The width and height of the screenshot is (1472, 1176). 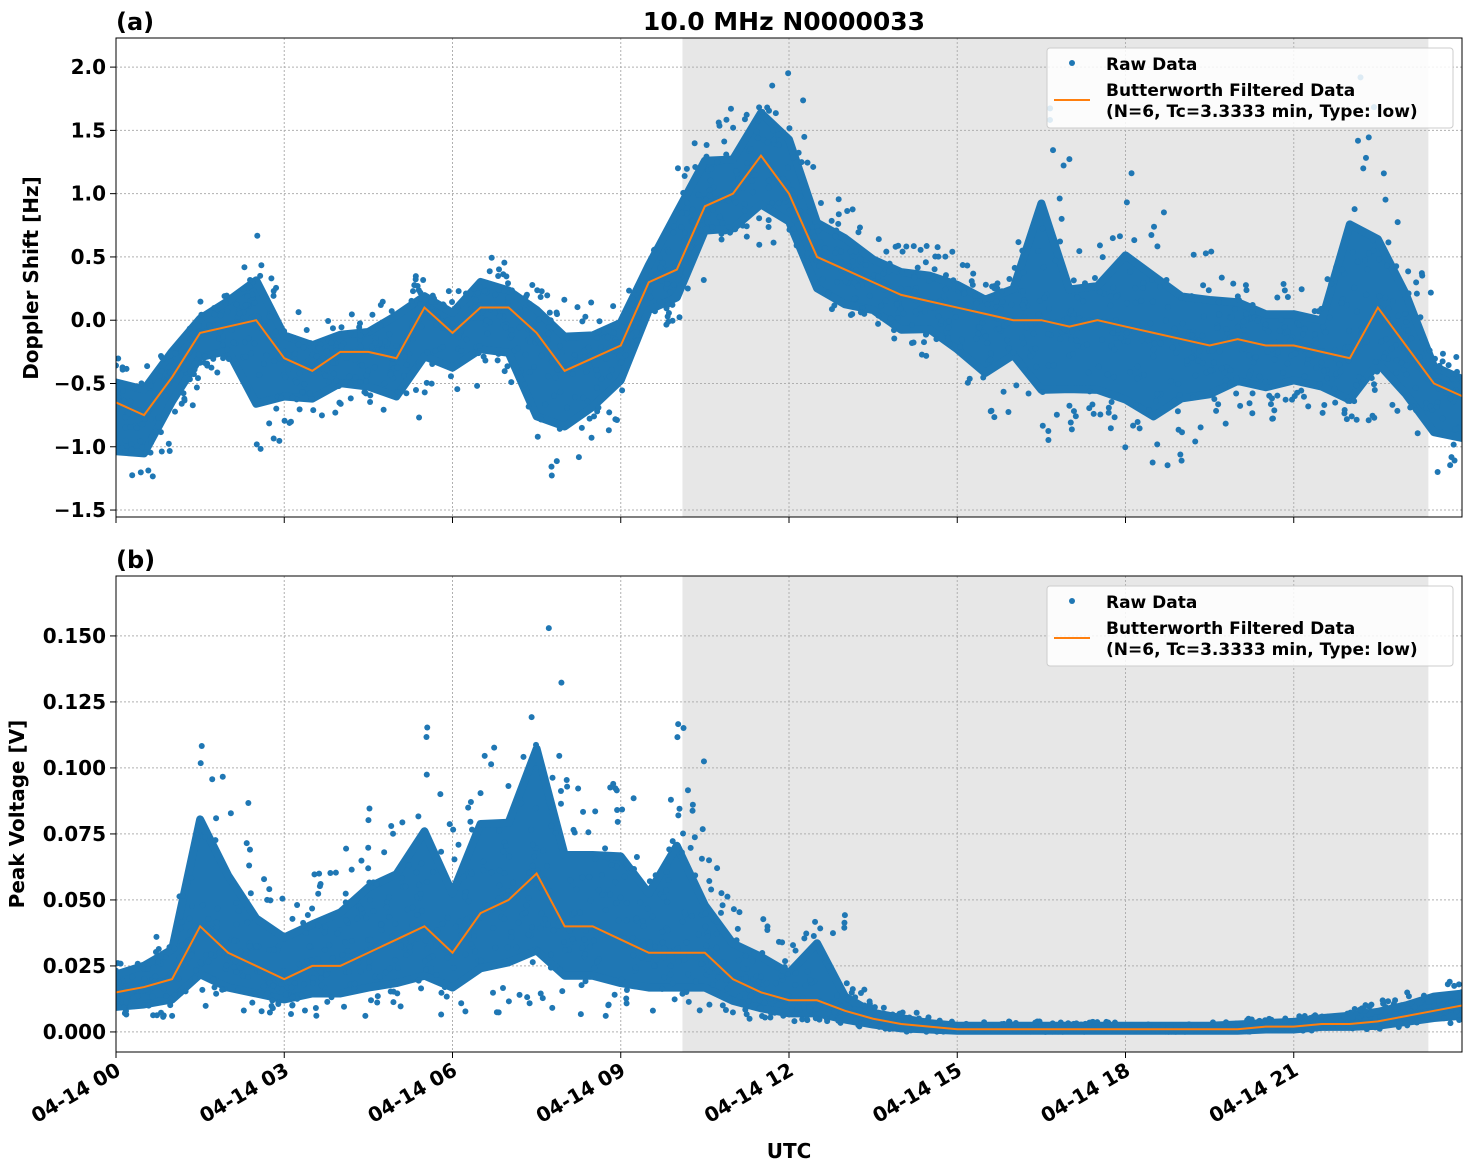 I want to click on x-tick-label: 04-14 15, so click(x=917, y=1093).